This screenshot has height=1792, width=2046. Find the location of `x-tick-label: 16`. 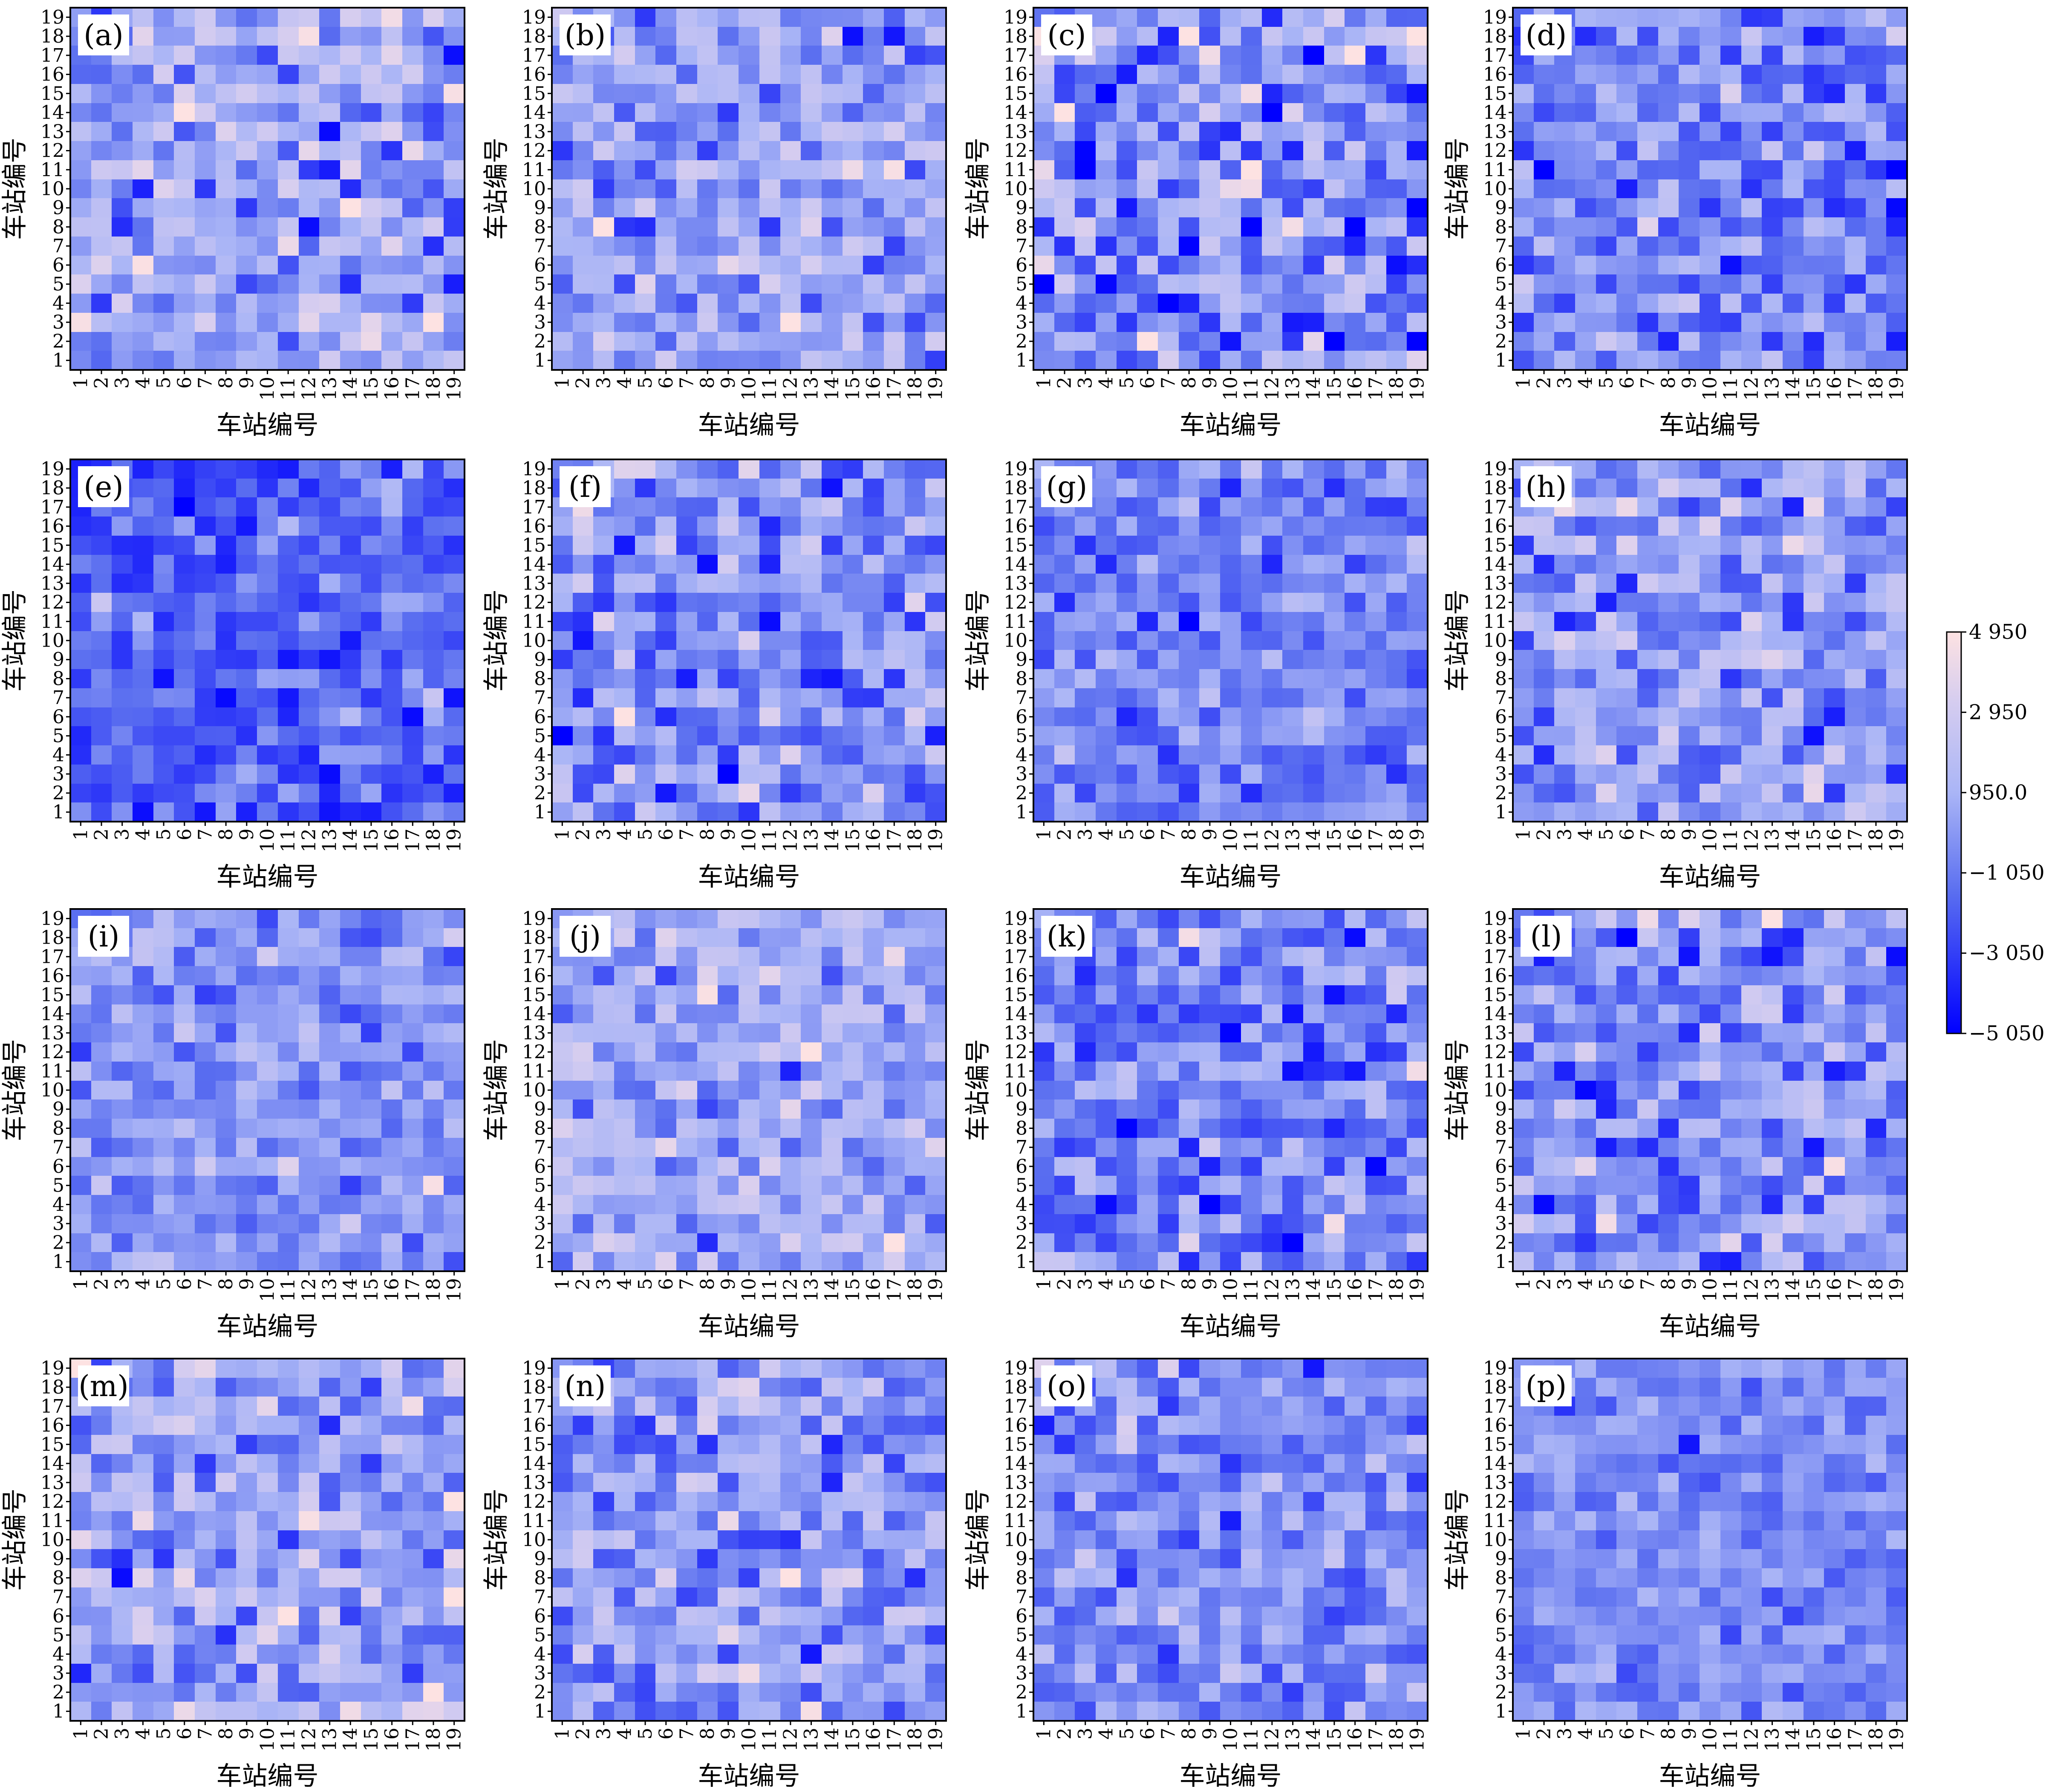

x-tick-label: 16 is located at coordinates (1355, 389).